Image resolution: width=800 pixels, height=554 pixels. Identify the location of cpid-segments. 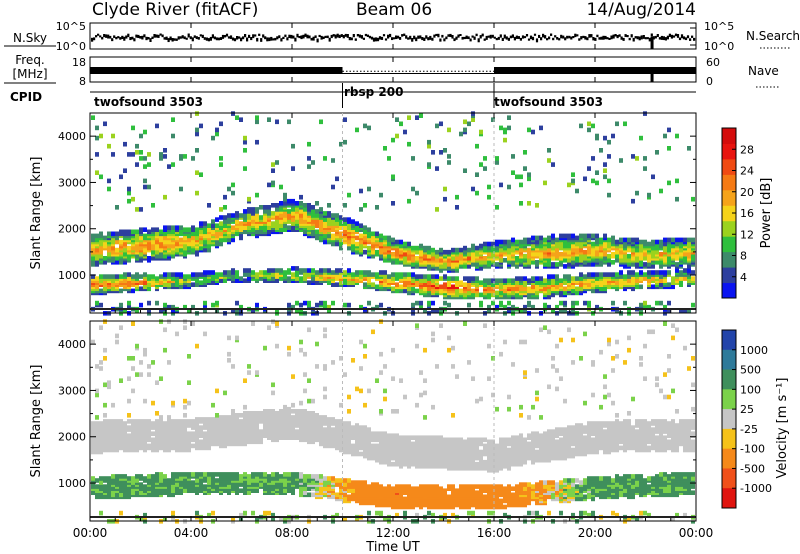
(418, 95).